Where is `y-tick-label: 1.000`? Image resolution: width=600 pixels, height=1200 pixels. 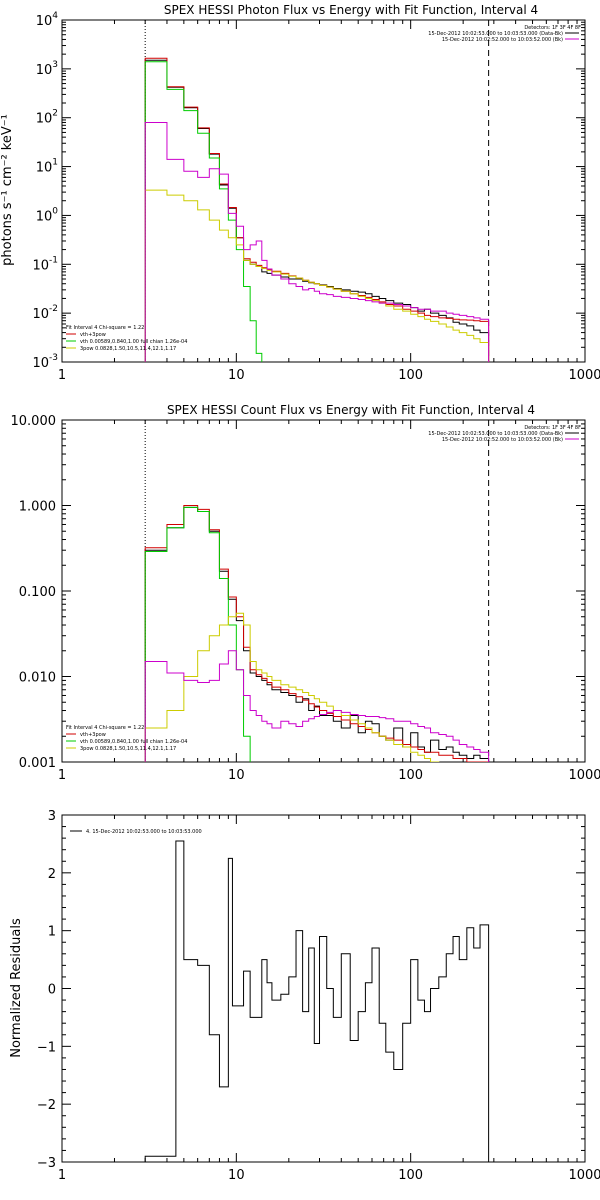
y-tick-label: 1.000 is located at coordinates (37, 507).